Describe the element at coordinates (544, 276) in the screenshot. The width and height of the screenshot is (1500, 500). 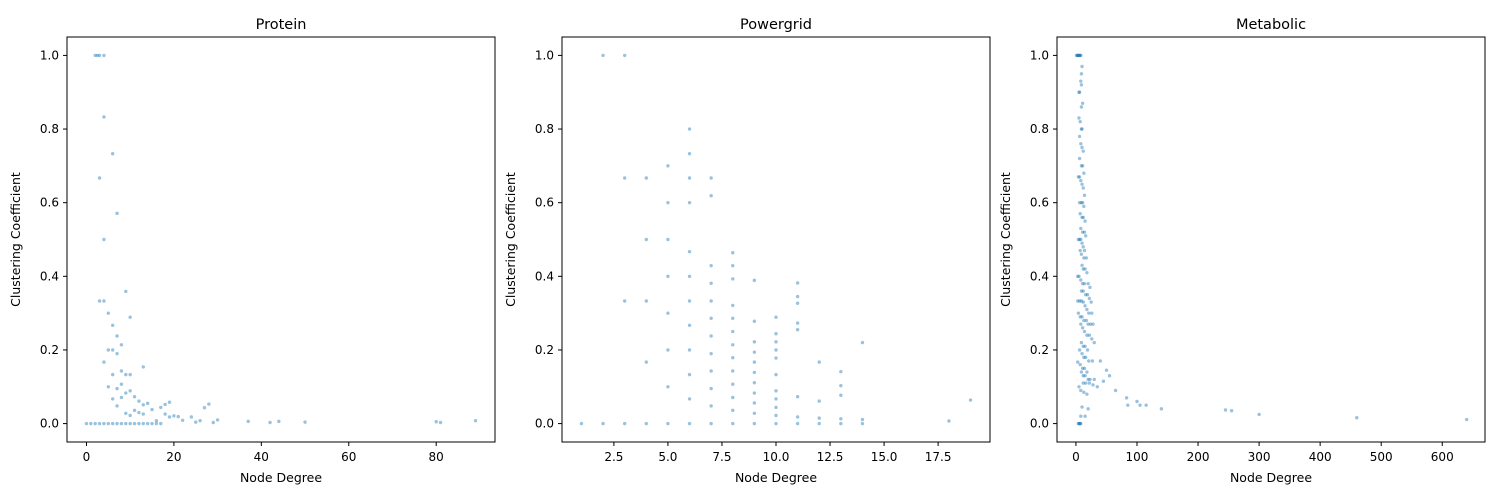
I see `powergrid-y-tick-label: 0.4` at that location.